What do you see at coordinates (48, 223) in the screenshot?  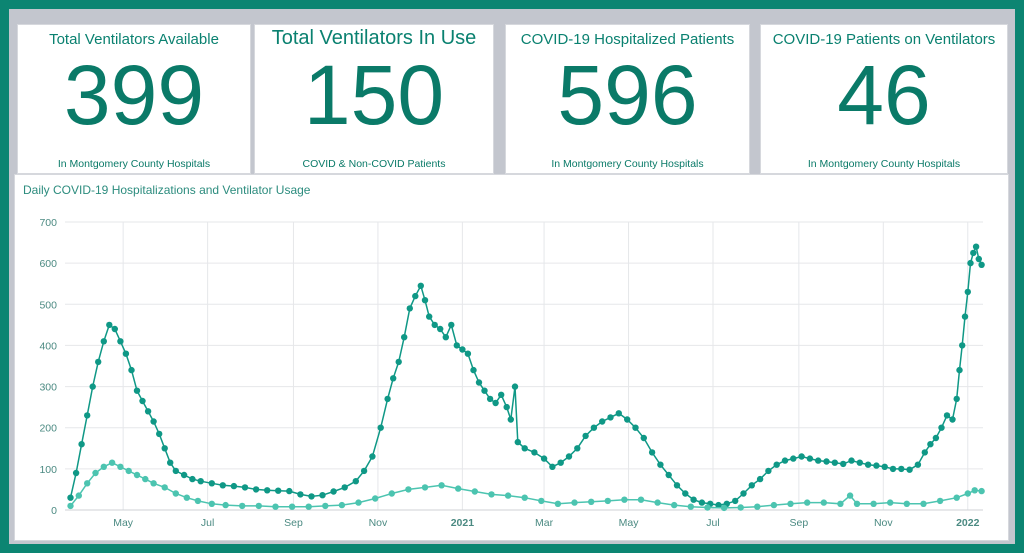 I see `y-tick-label: 700` at bounding box center [48, 223].